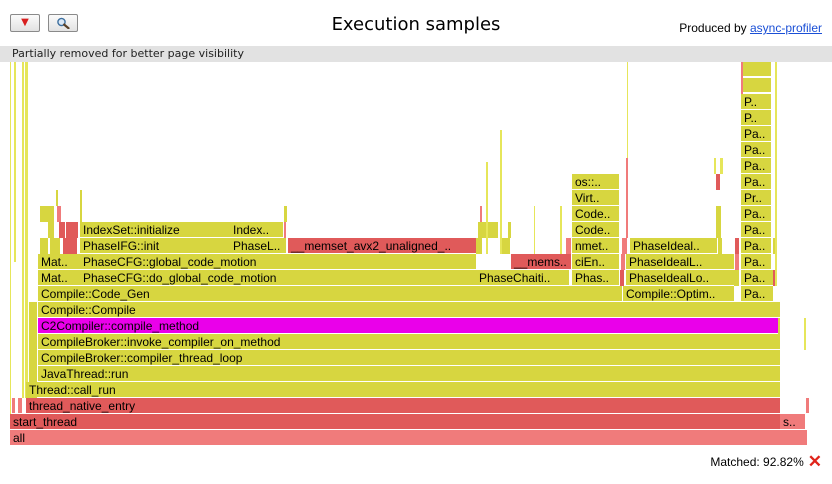  I want to click on frame-phas: Phas.., so click(595, 277).